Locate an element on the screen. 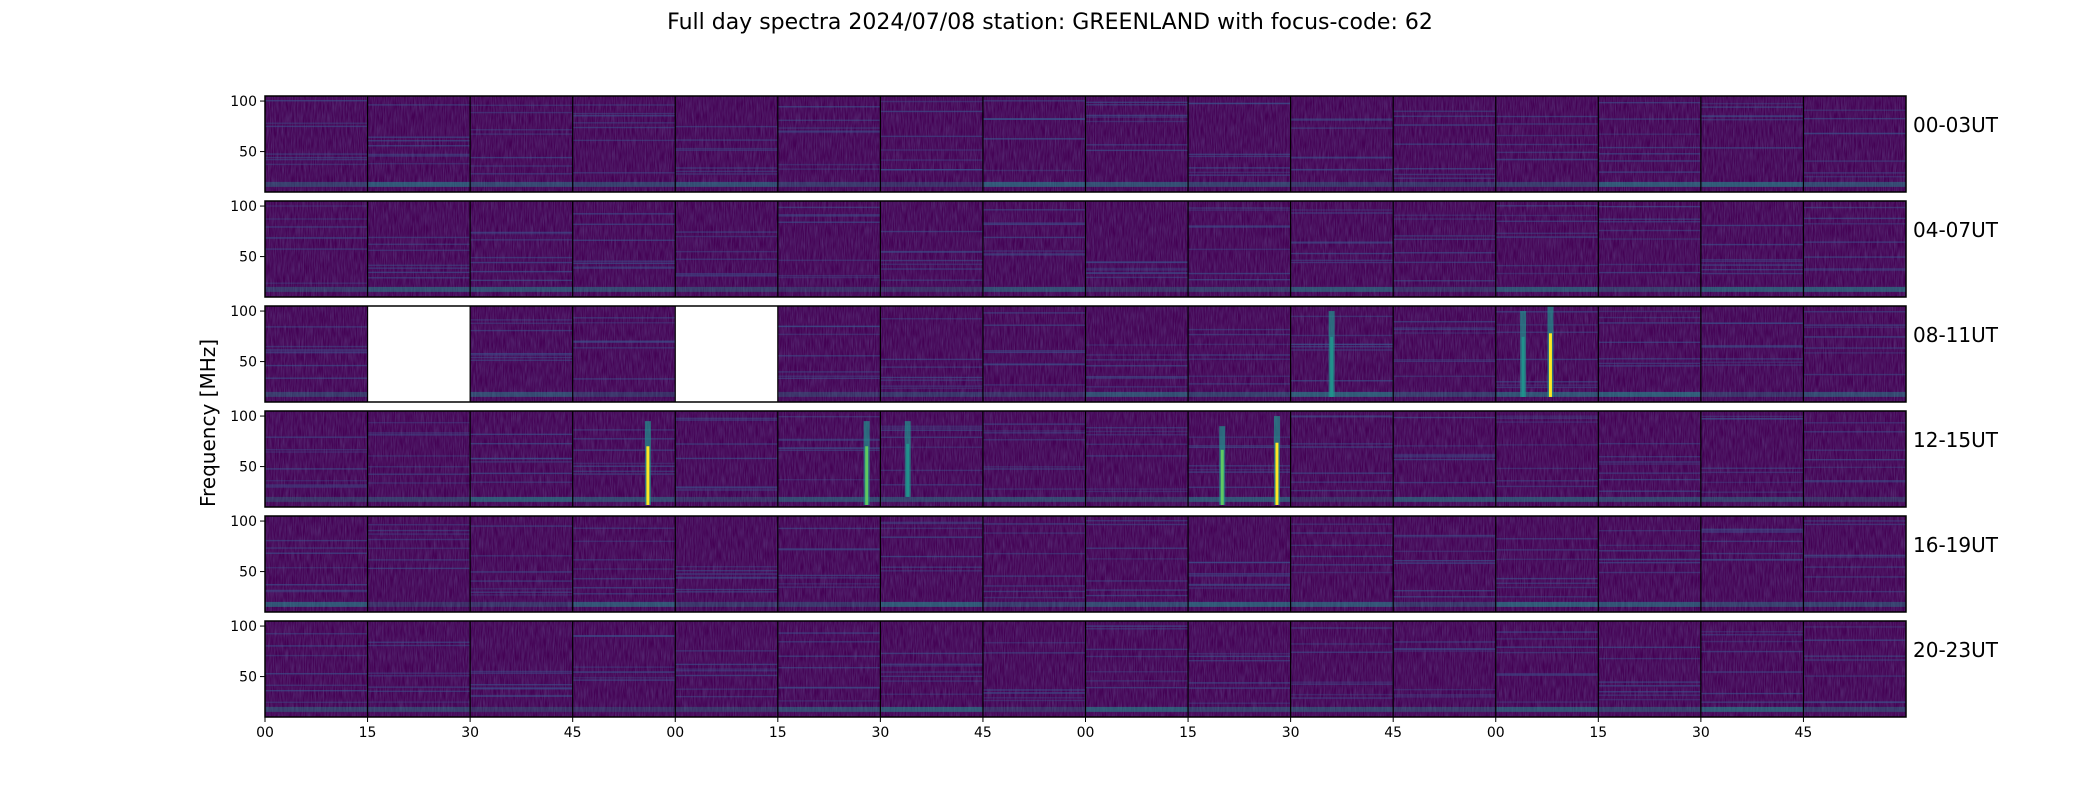 This screenshot has width=2100, height=800. row-label: 00-03UT is located at coordinates (1956, 125).